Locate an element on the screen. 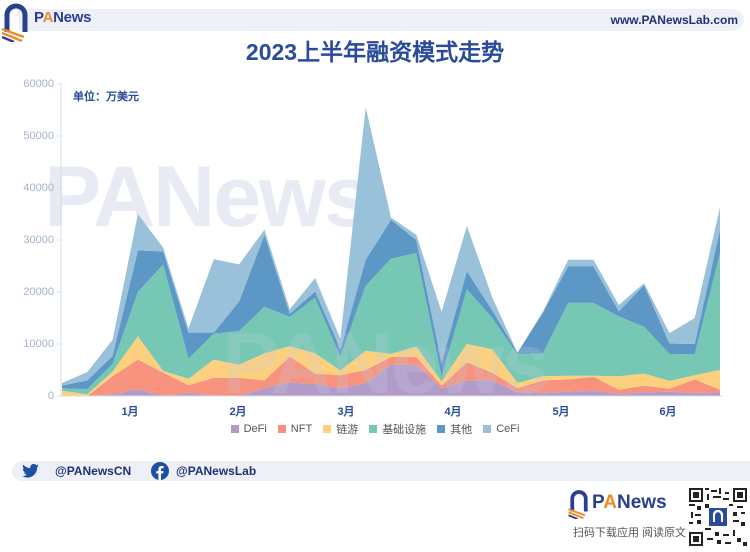  y-tick: 0 is located at coordinates (50, 396).